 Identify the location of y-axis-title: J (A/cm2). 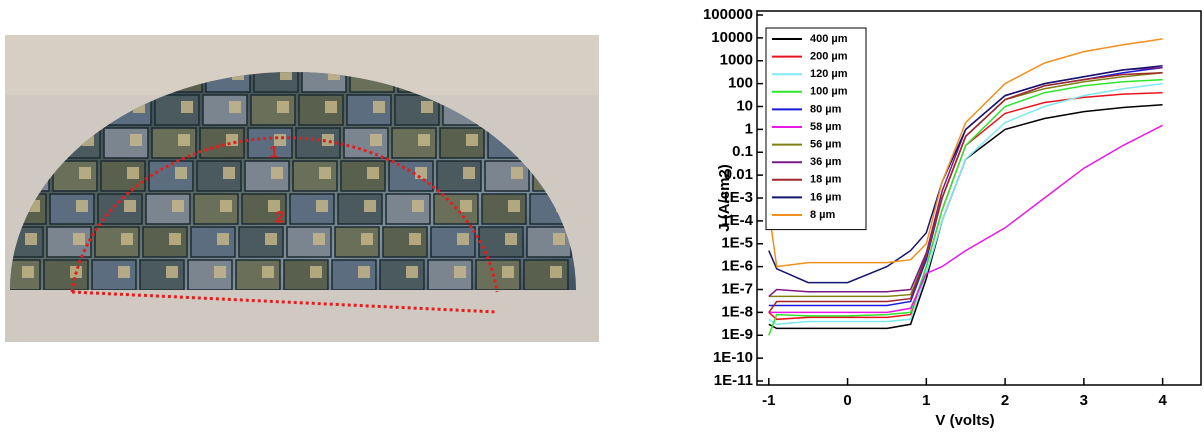
(724, 198).